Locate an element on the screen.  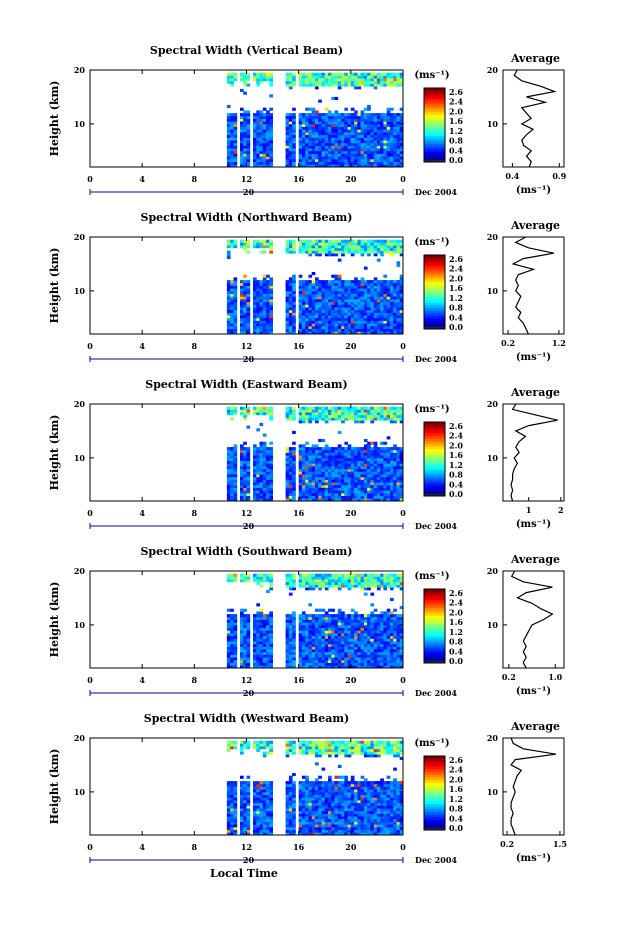
colorbar-tick-label: 2.4 is located at coordinates (456, 269).